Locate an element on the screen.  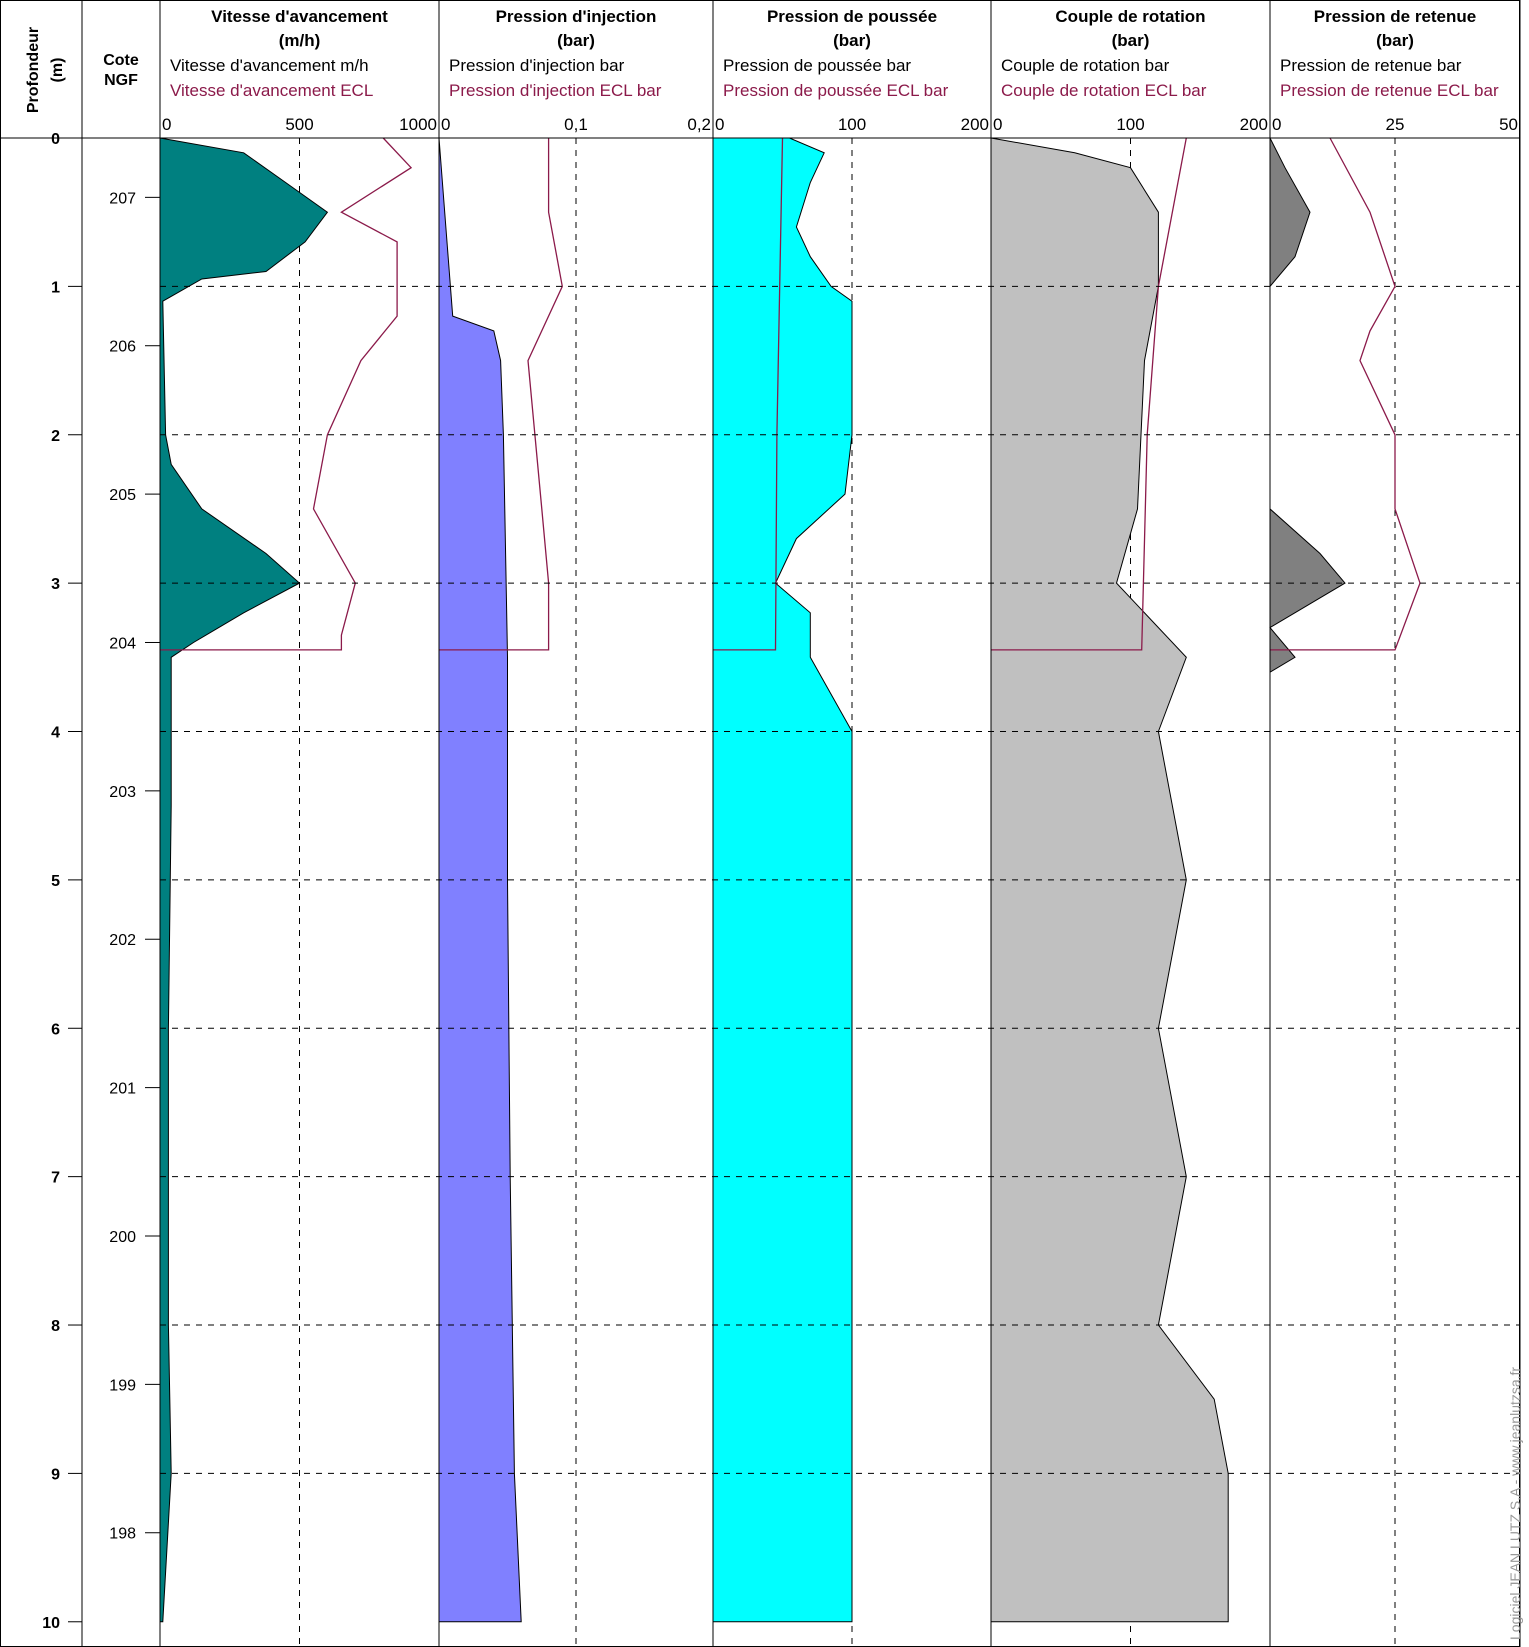
scale-tick-label: 50 is located at coordinates (1508, 124).